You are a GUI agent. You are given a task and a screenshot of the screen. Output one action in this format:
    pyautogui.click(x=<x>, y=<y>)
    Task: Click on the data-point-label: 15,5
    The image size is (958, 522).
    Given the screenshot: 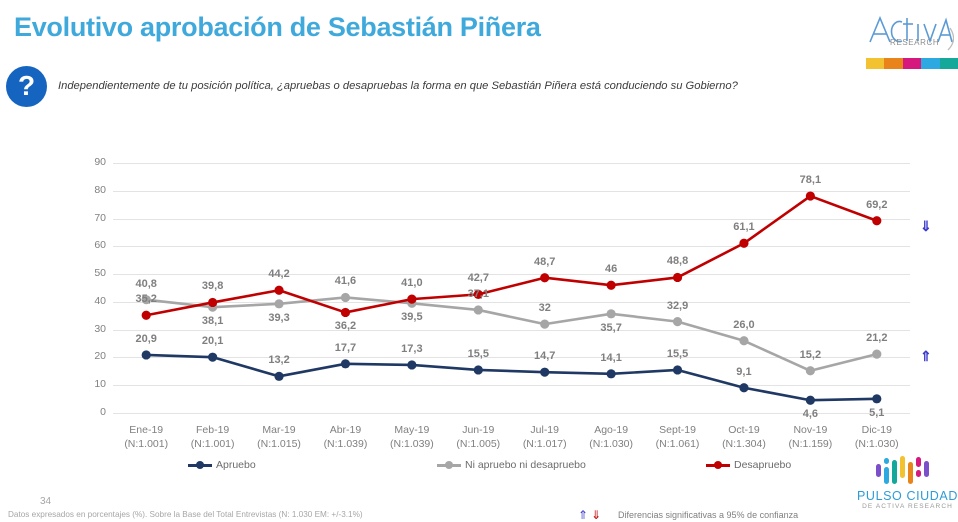 What is the action you would take?
    pyautogui.click(x=677, y=353)
    